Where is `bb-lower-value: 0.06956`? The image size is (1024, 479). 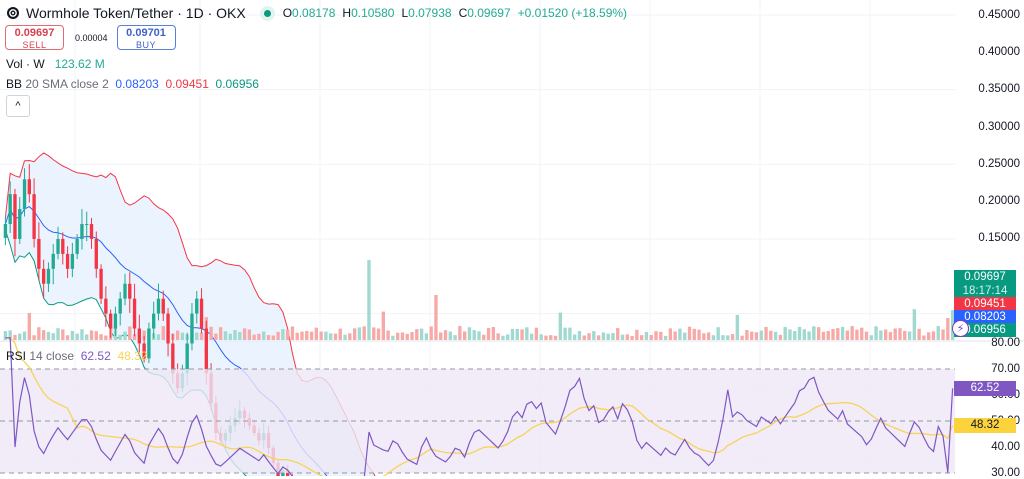 bb-lower-value: 0.06956 is located at coordinates (237, 84).